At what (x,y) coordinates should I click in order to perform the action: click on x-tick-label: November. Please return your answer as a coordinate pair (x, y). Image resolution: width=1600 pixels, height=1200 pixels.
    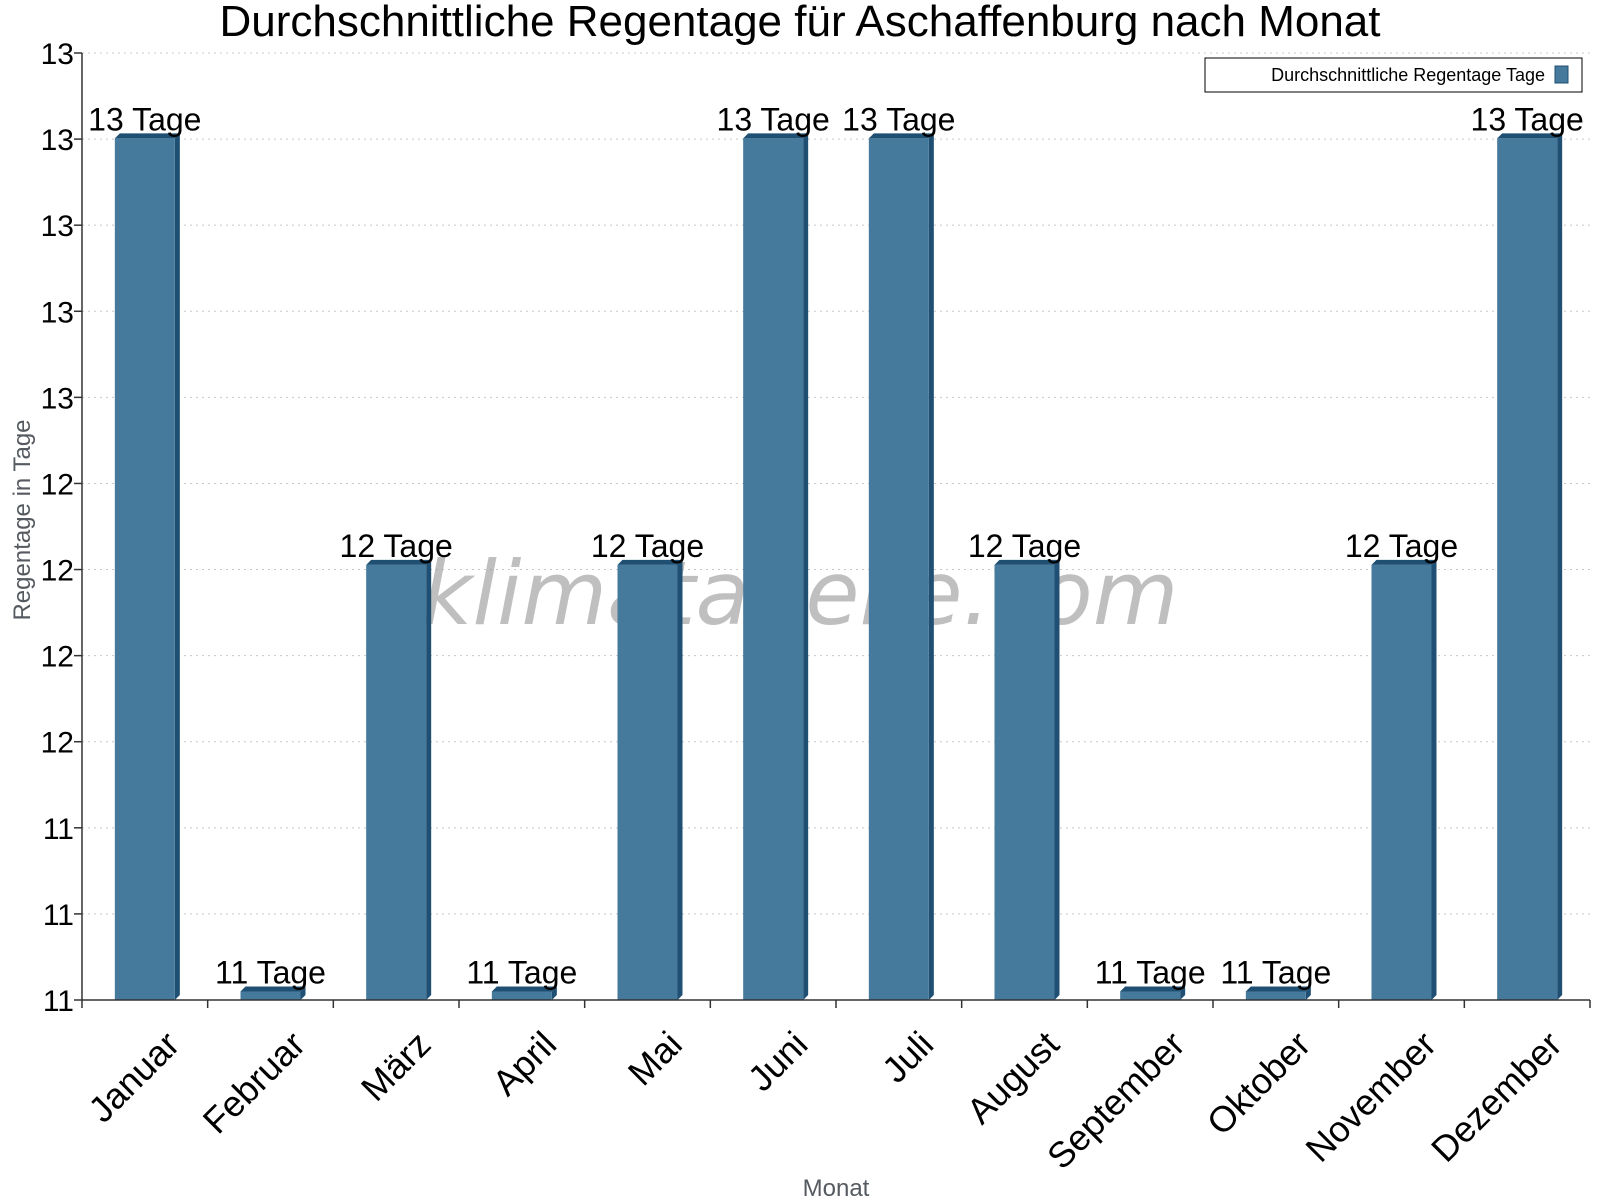
    Looking at the image, I should click on (1370, 1096).